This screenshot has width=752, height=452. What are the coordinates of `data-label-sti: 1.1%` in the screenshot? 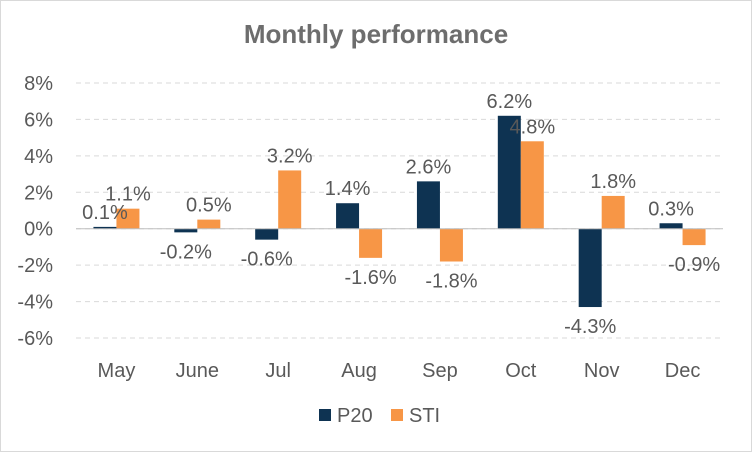 It's located at (128, 195).